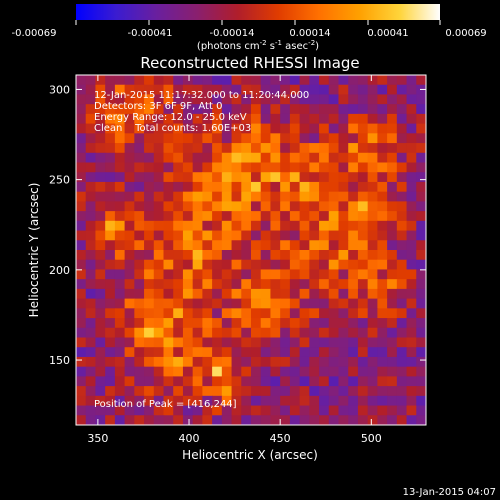 The image size is (500, 500). Describe the element at coordinates (280, 438) in the screenshot. I see `x-tick-label: 450` at that location.